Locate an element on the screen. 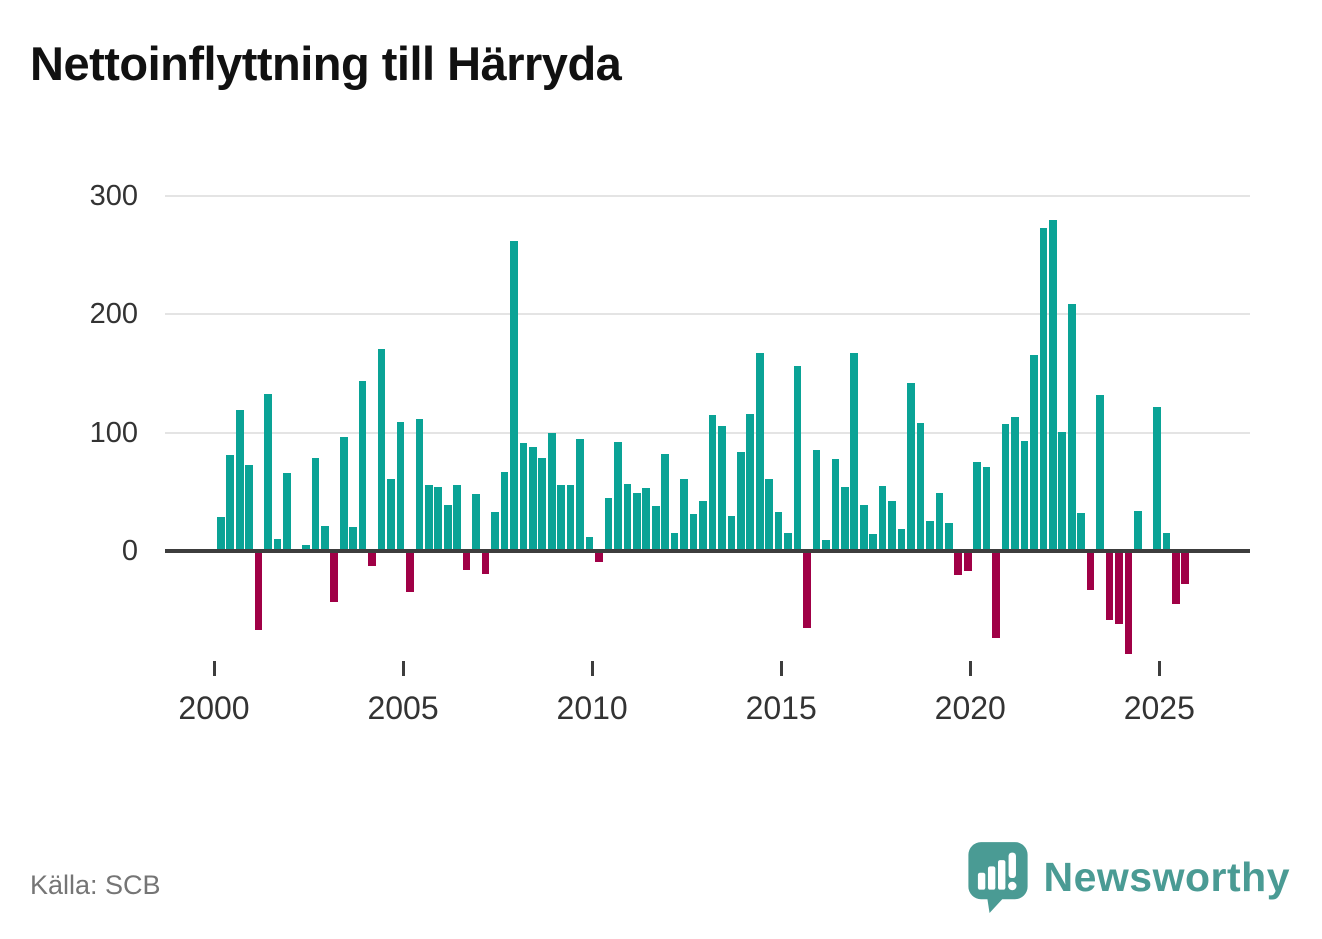 This screenshot has height=939, width=1322. bar-2012-Q3 is located at coordinates (693, 532).